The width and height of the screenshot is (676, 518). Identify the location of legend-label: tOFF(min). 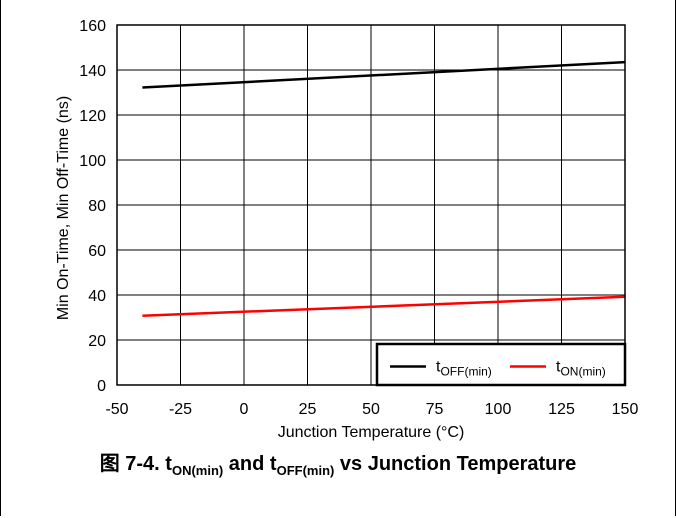
(464, 369).